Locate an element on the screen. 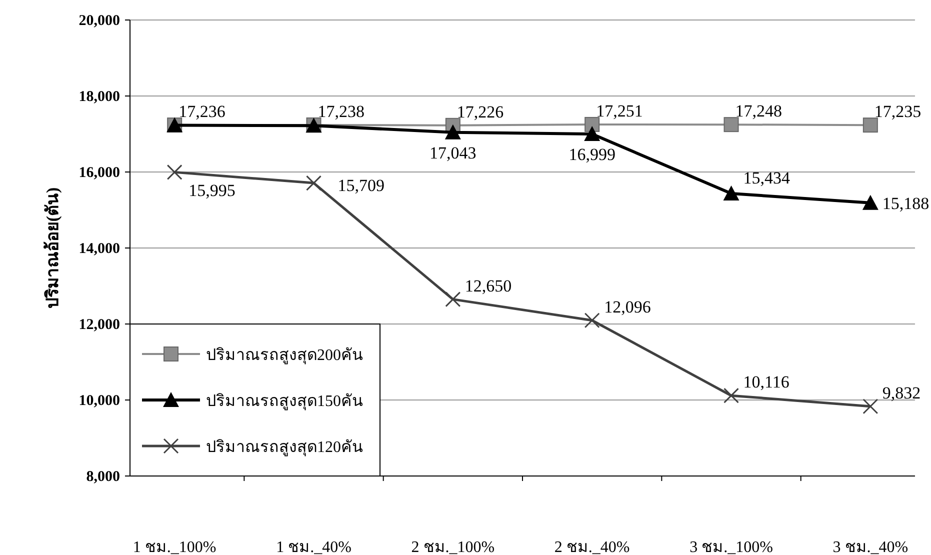 This screenshot has width=931, height=555. data-label: 15,995 is located at coordinates (212, 190).